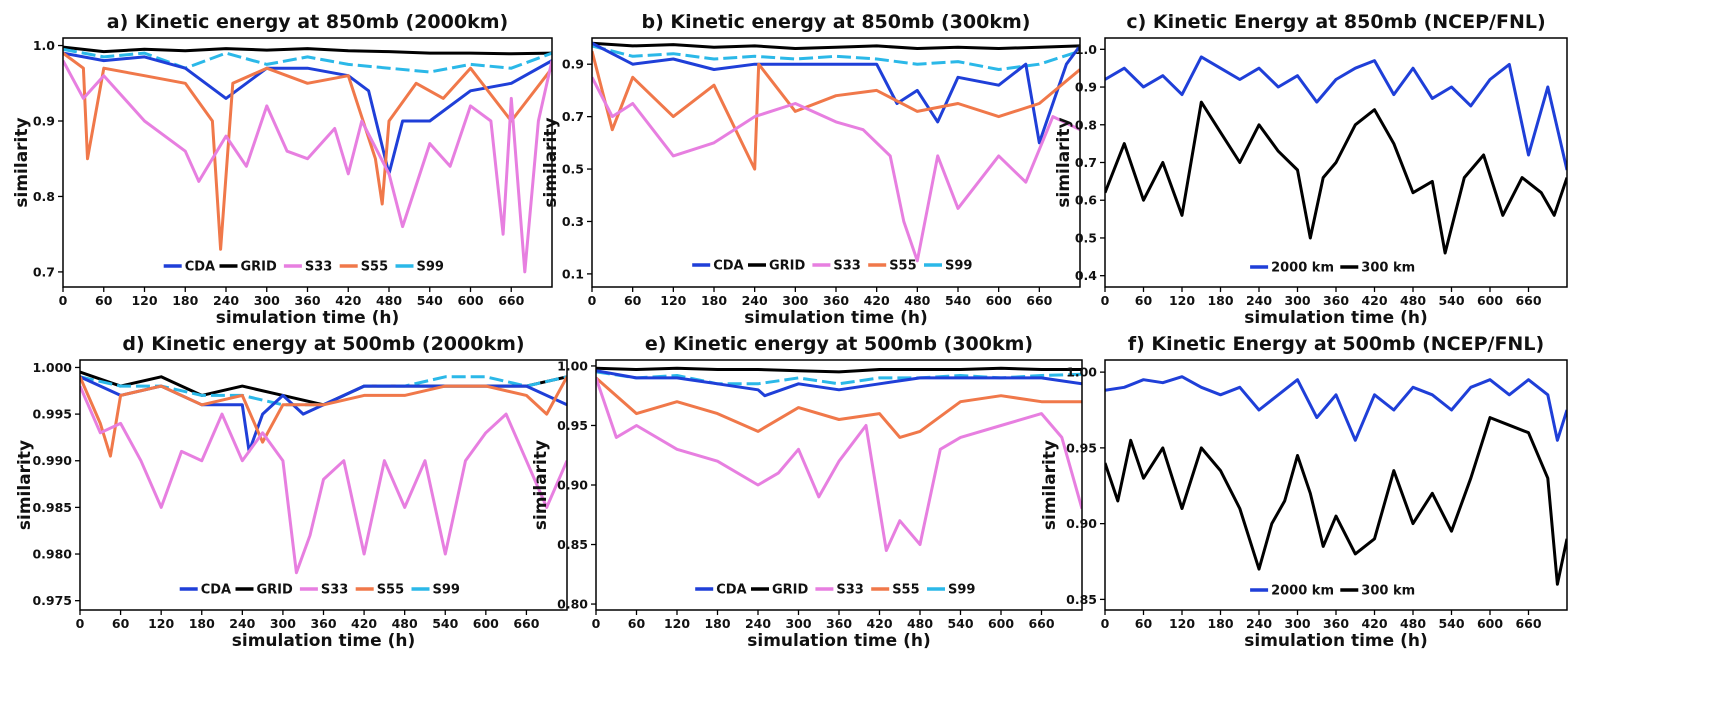 The height and width of the screenshot is (726, 1734). I want to click on series-line-cda, so click(839, 383).